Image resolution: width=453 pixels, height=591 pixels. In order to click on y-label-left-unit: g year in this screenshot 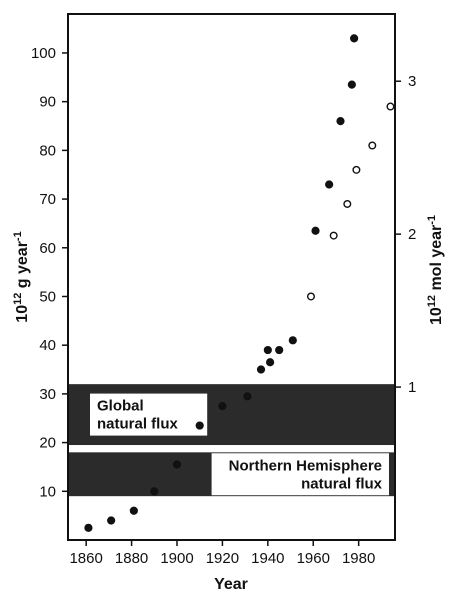, I will do `click(22, 267)`.